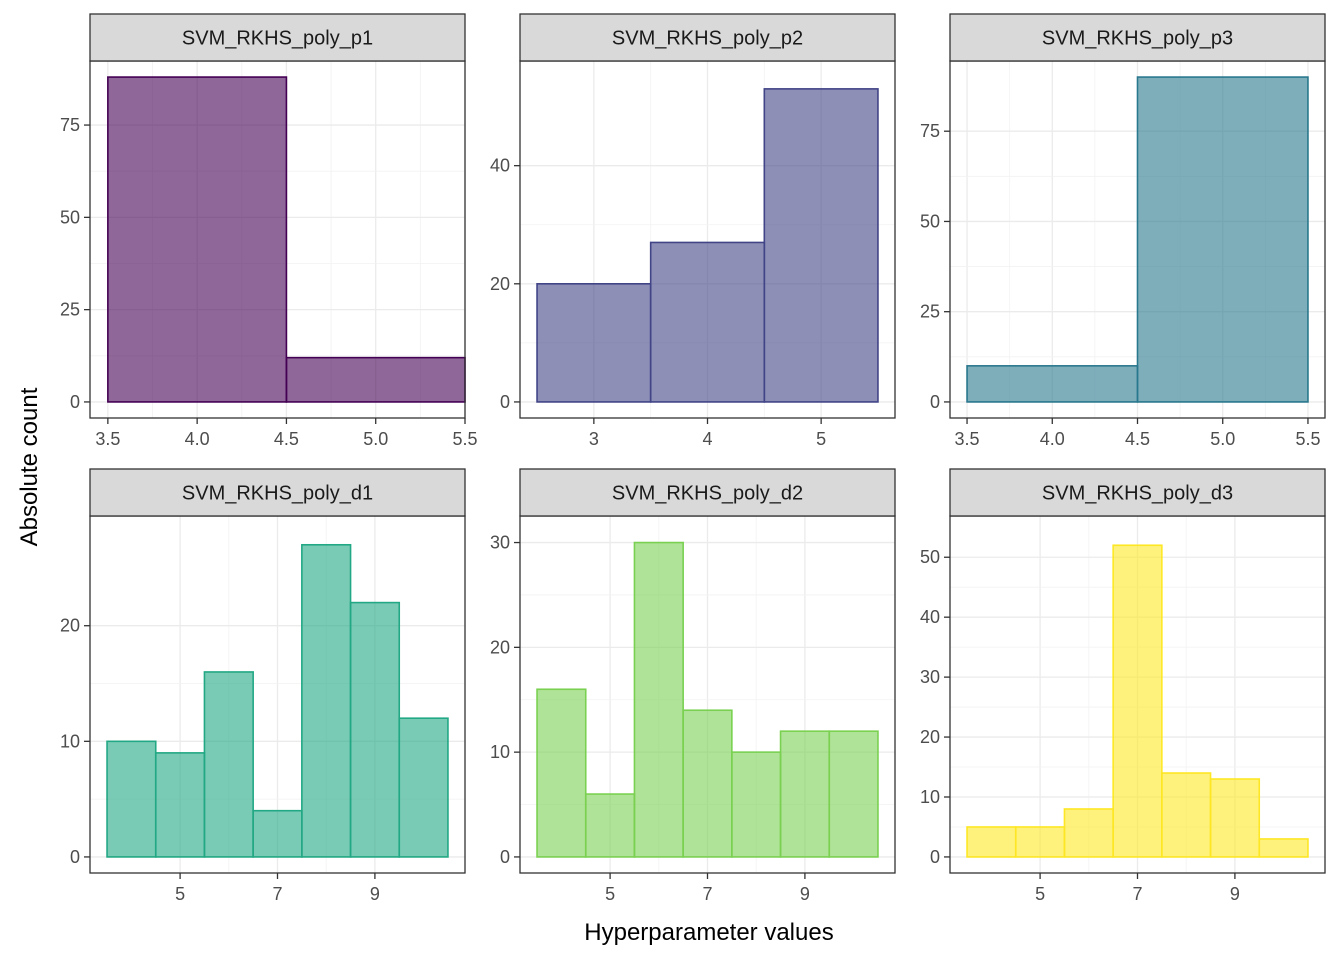 The height and width of the screenshot is (960, 1344). I want to click on facet-strip-label: SVM_RKHS_poly_d2, so click(707, 494).